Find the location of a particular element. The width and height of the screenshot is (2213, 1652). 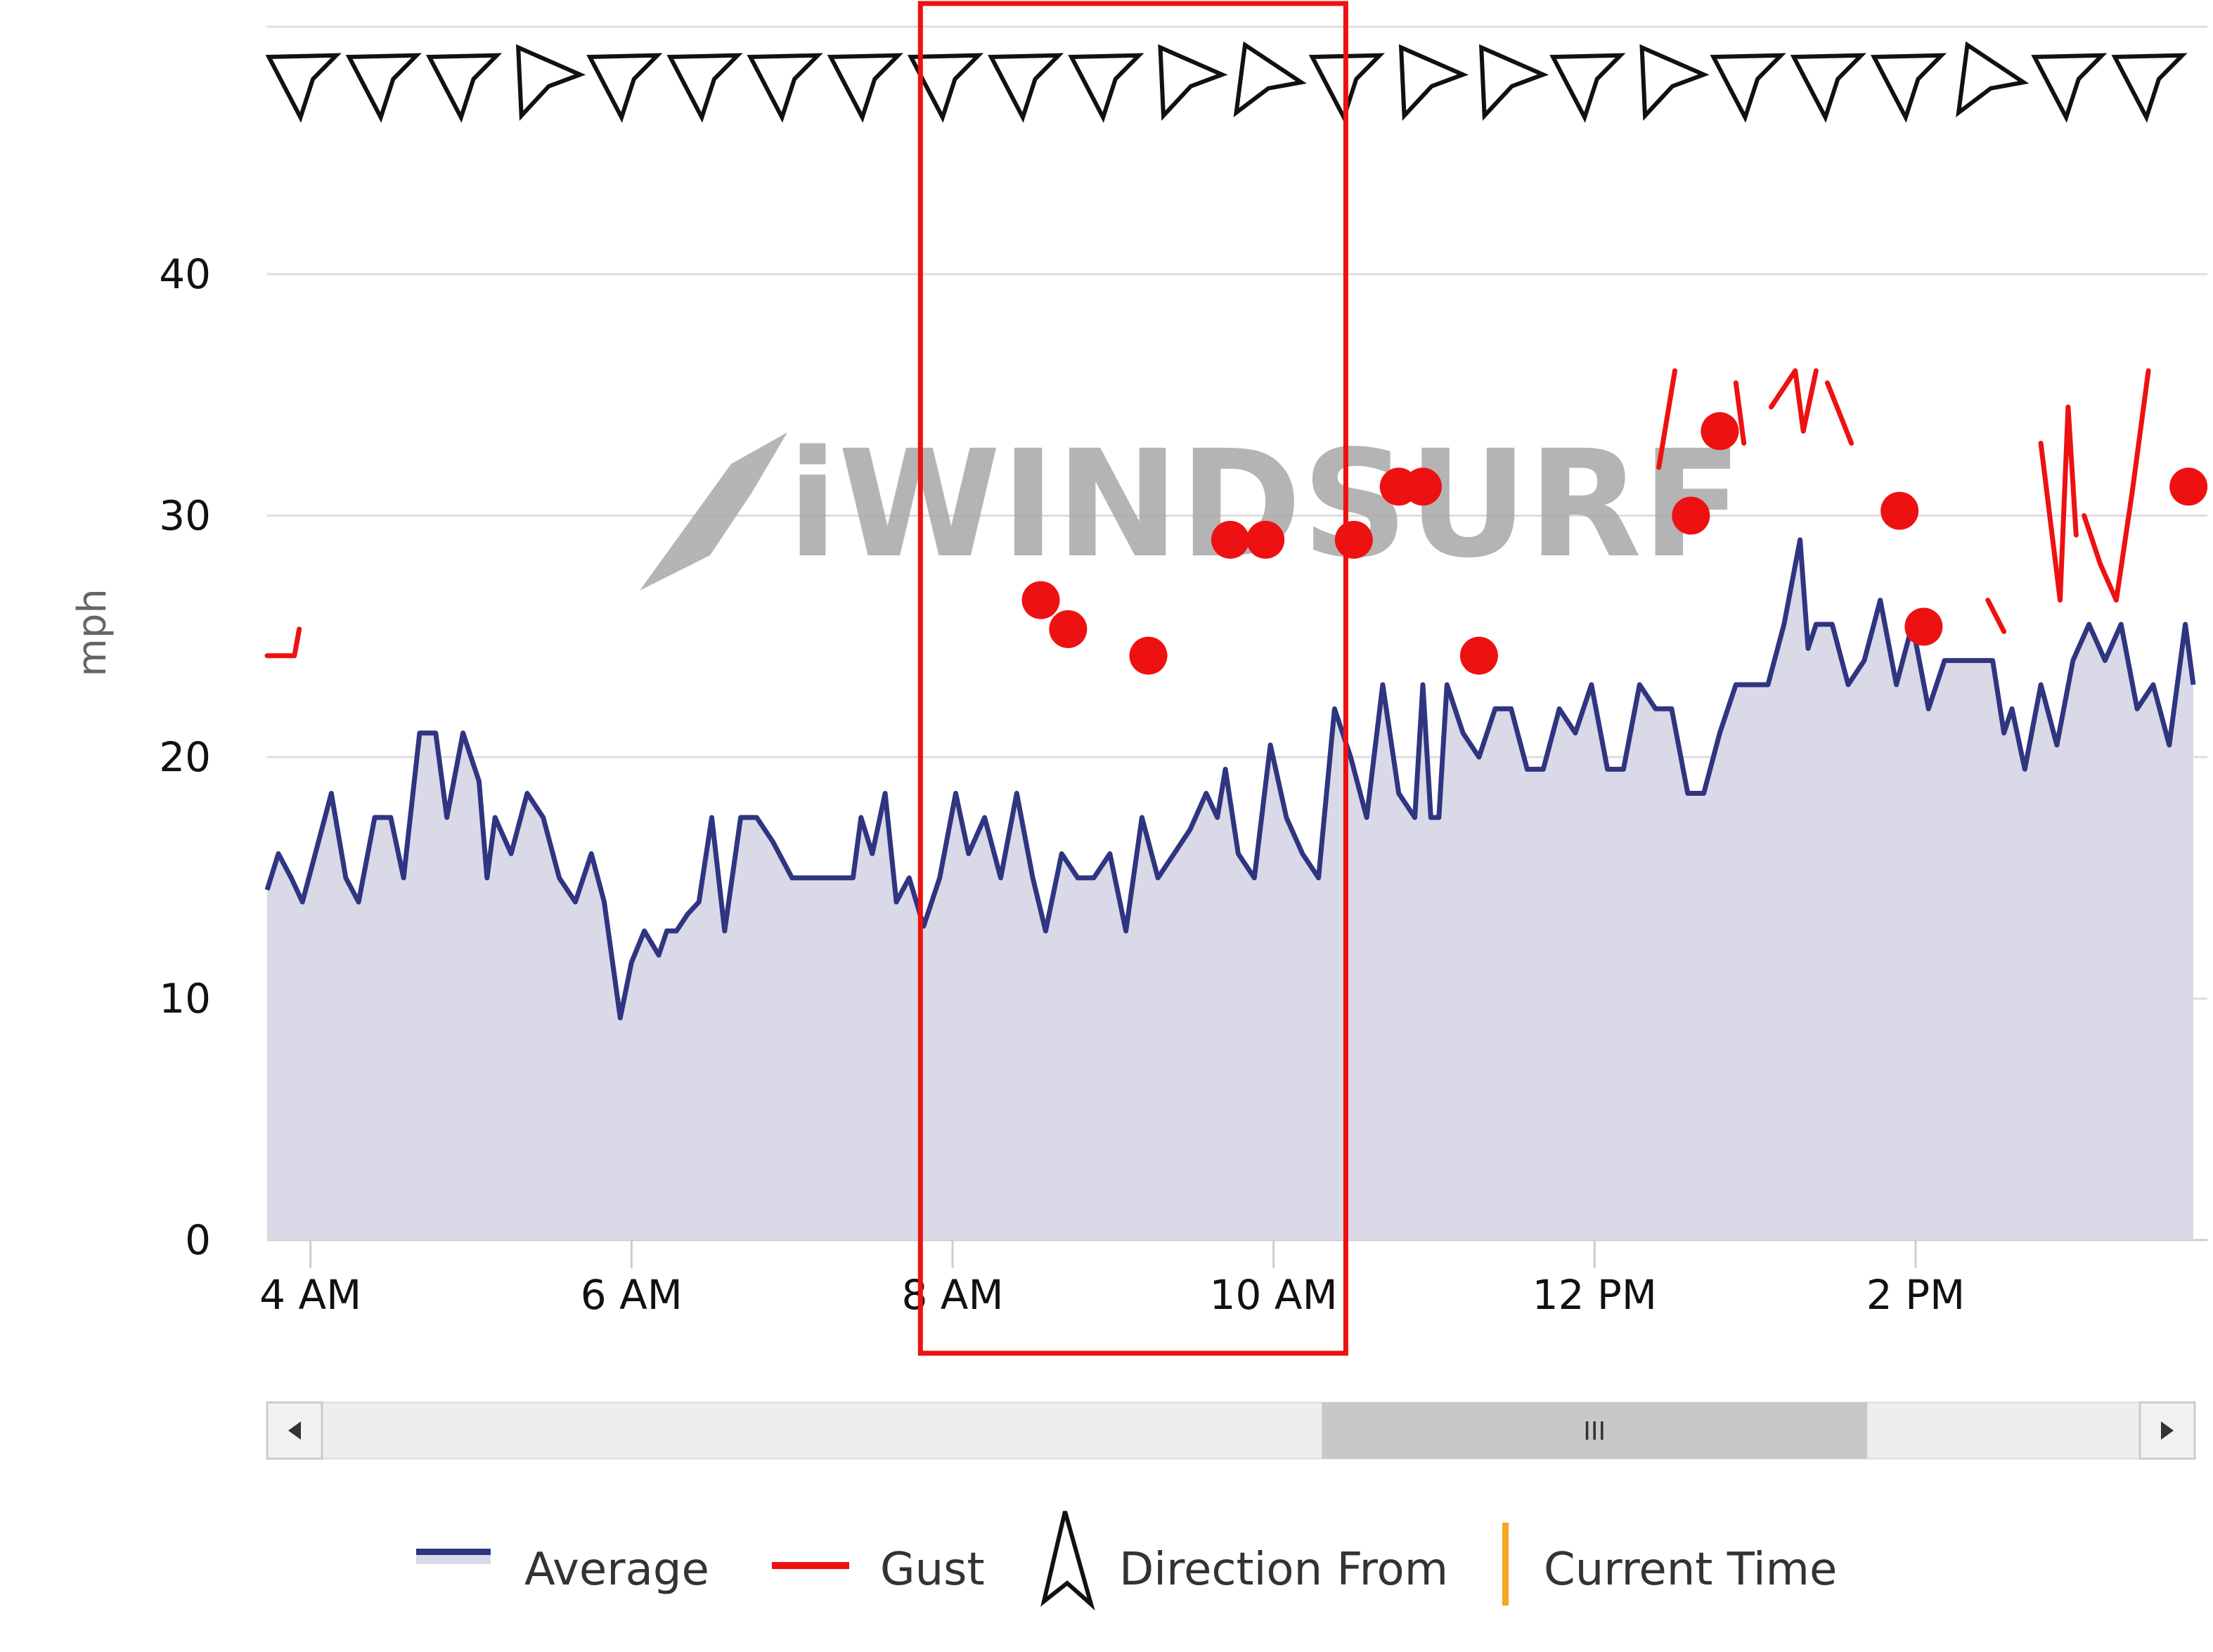

x-tick-label: 4 AM is located at coordinates (310, 1295).